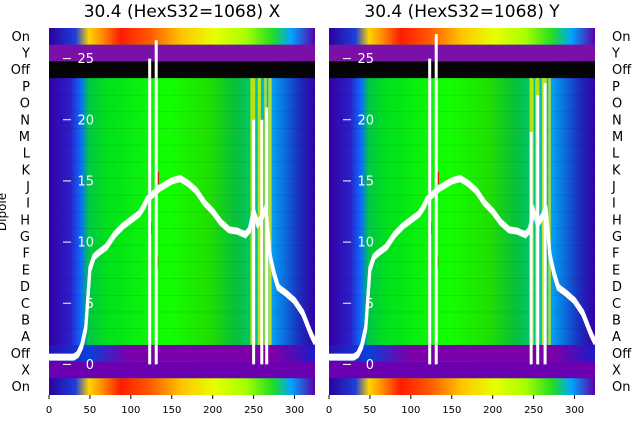 Image resolution: width=640 pixels, height=440 pixels. I want to click on heatmap-strip, so click(549, 211).